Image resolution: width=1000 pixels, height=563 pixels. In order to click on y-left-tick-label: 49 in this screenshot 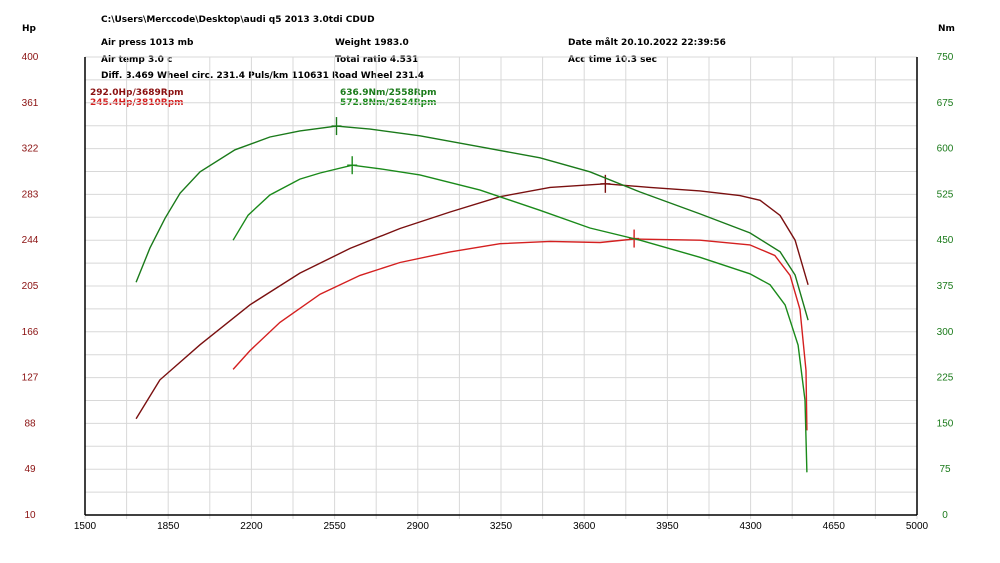, I will do `click(30, 469)`.